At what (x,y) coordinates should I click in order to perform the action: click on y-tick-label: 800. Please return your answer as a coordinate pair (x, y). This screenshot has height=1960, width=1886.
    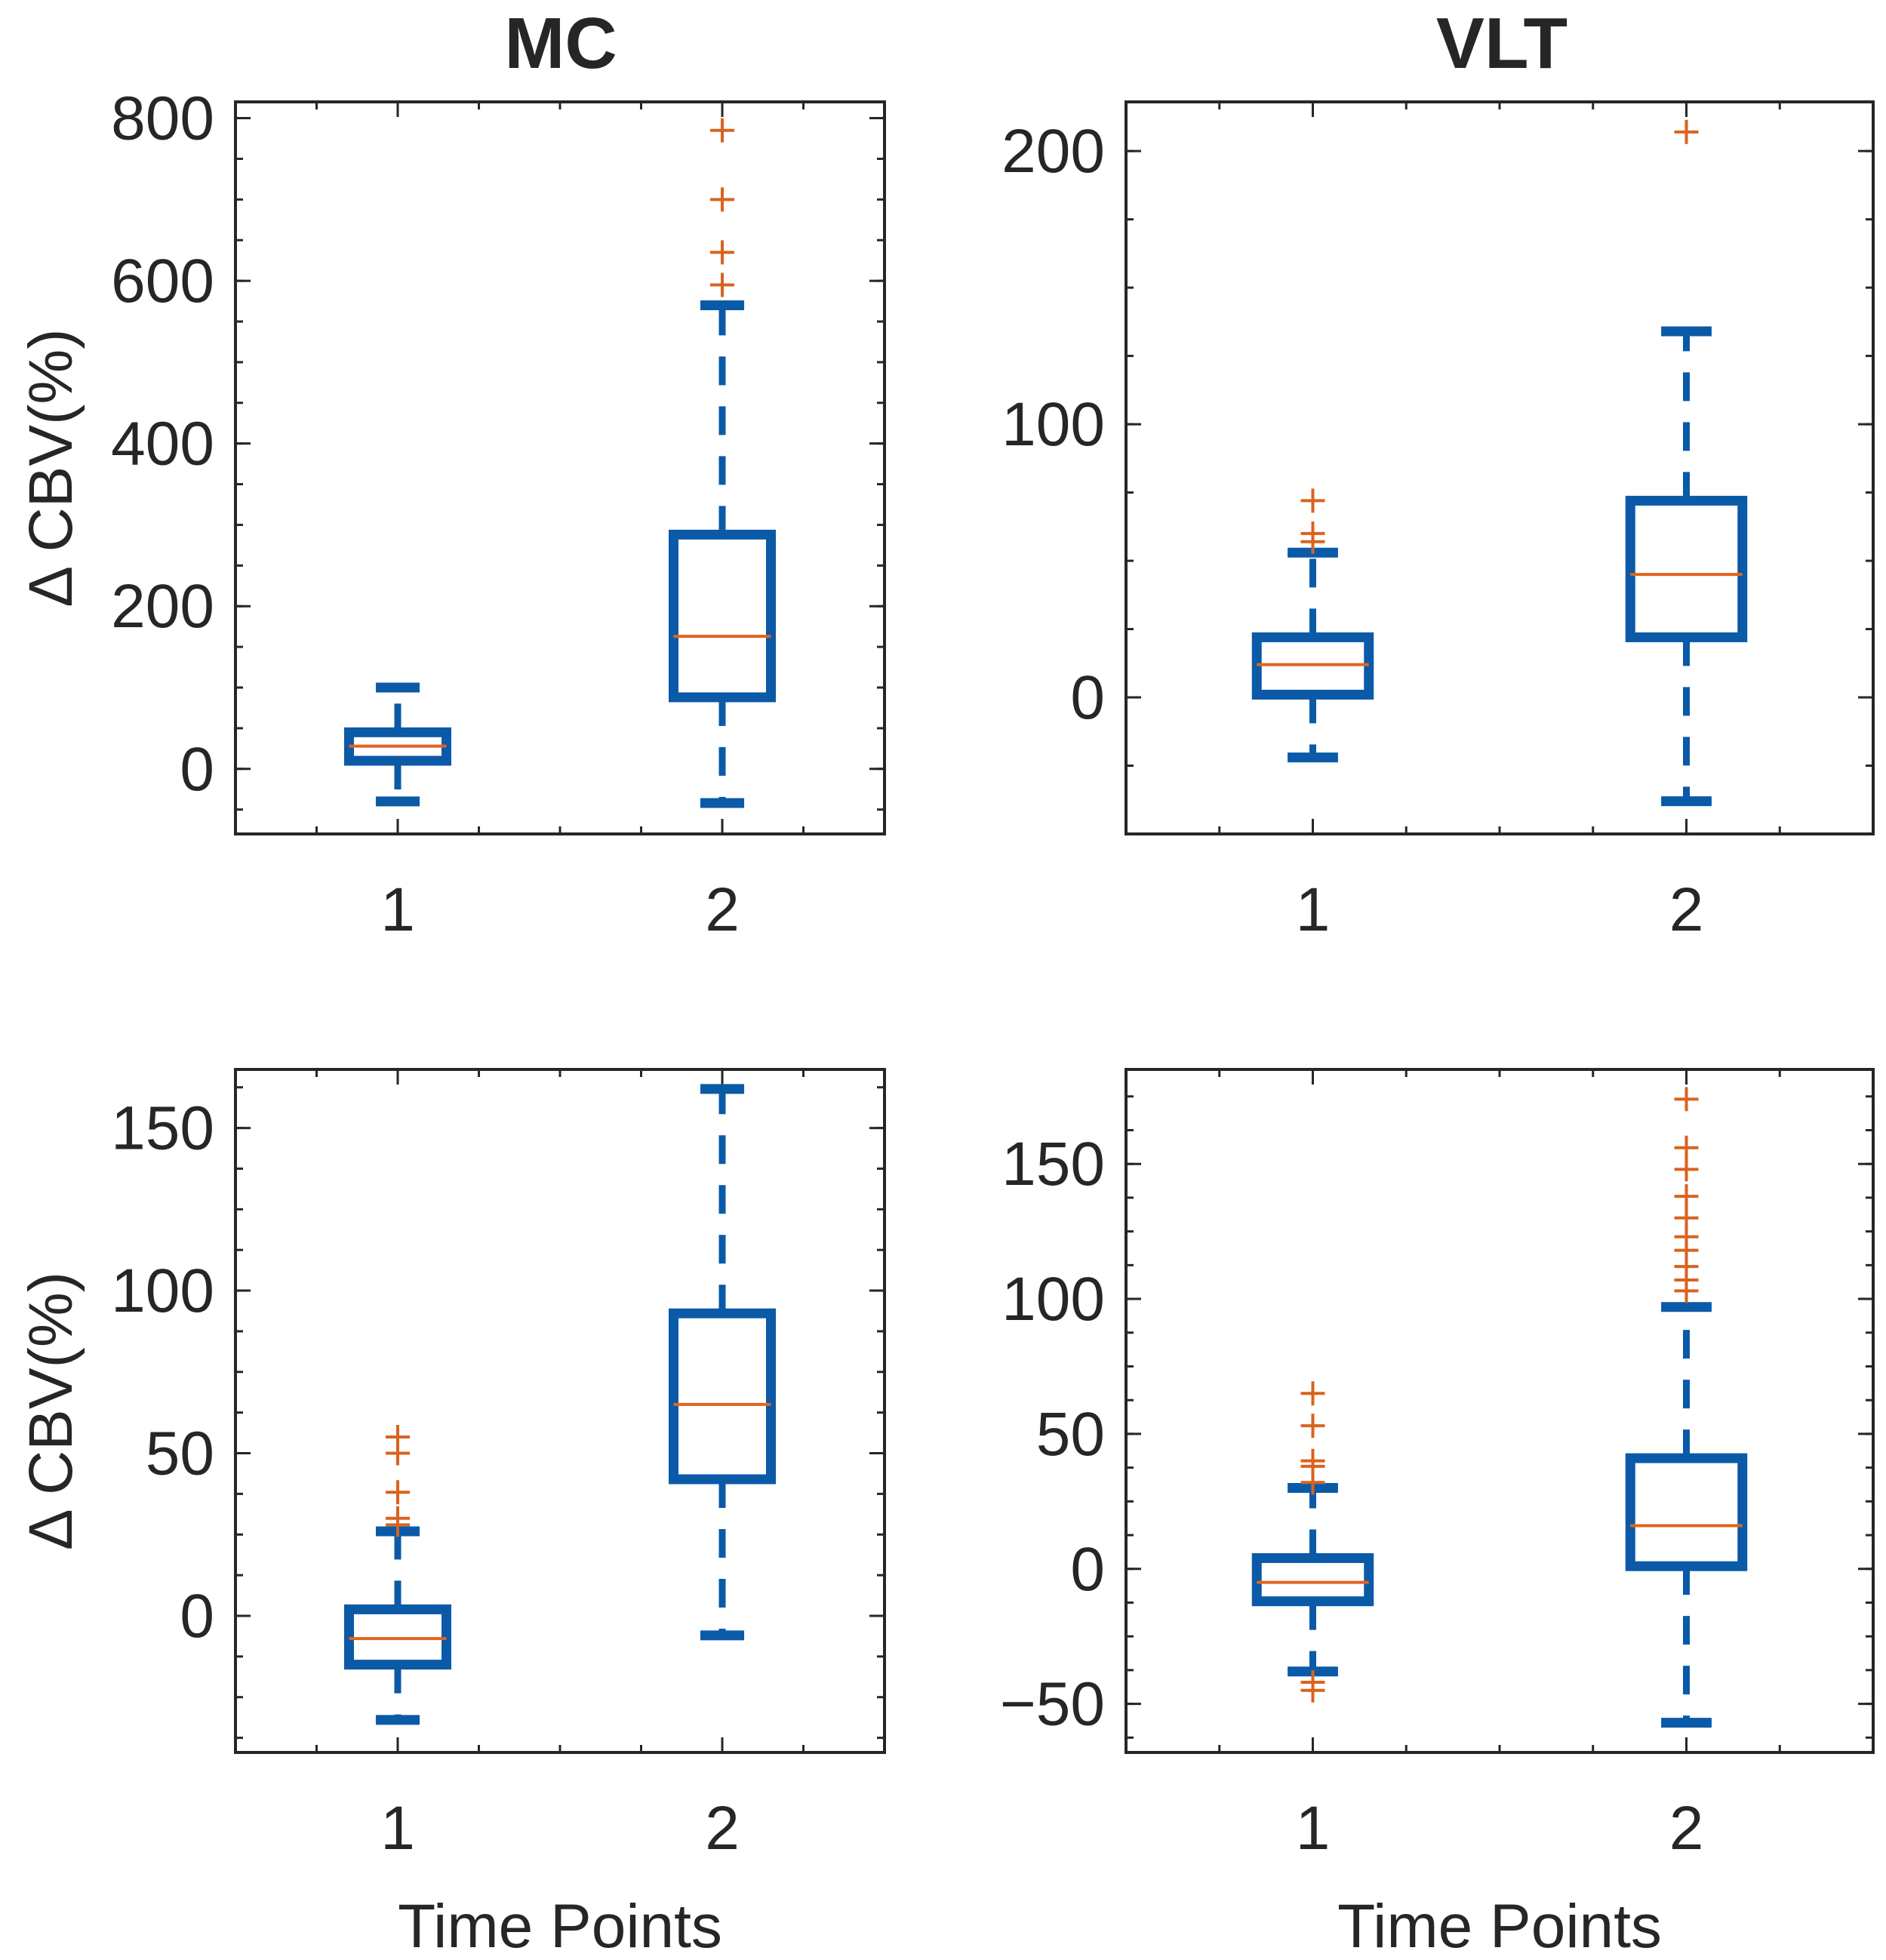
    Looking at the image, I should click on (162, 119).